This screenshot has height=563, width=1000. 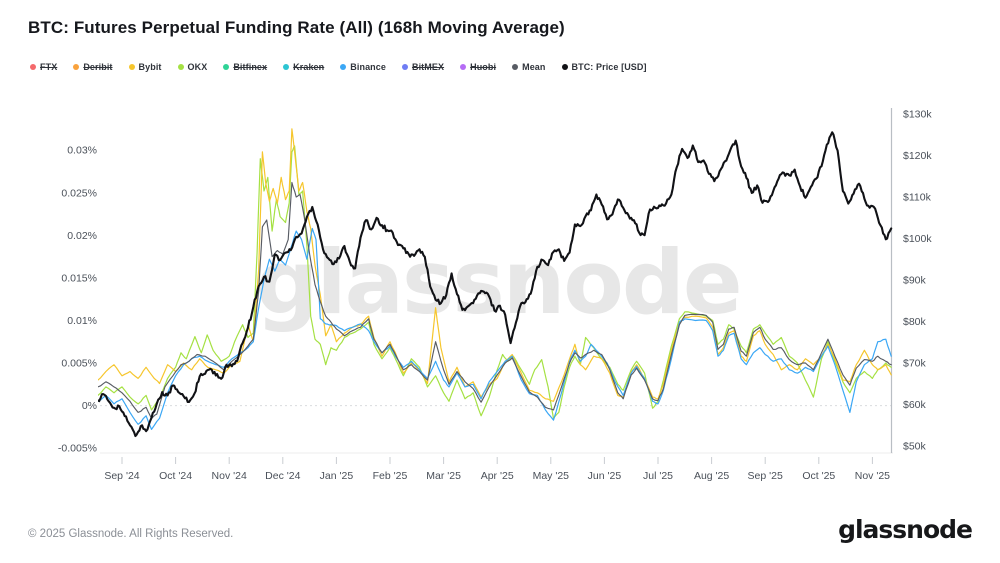 I want to click on right-axis-tick-label: $90k, so click(x=915, y=281).